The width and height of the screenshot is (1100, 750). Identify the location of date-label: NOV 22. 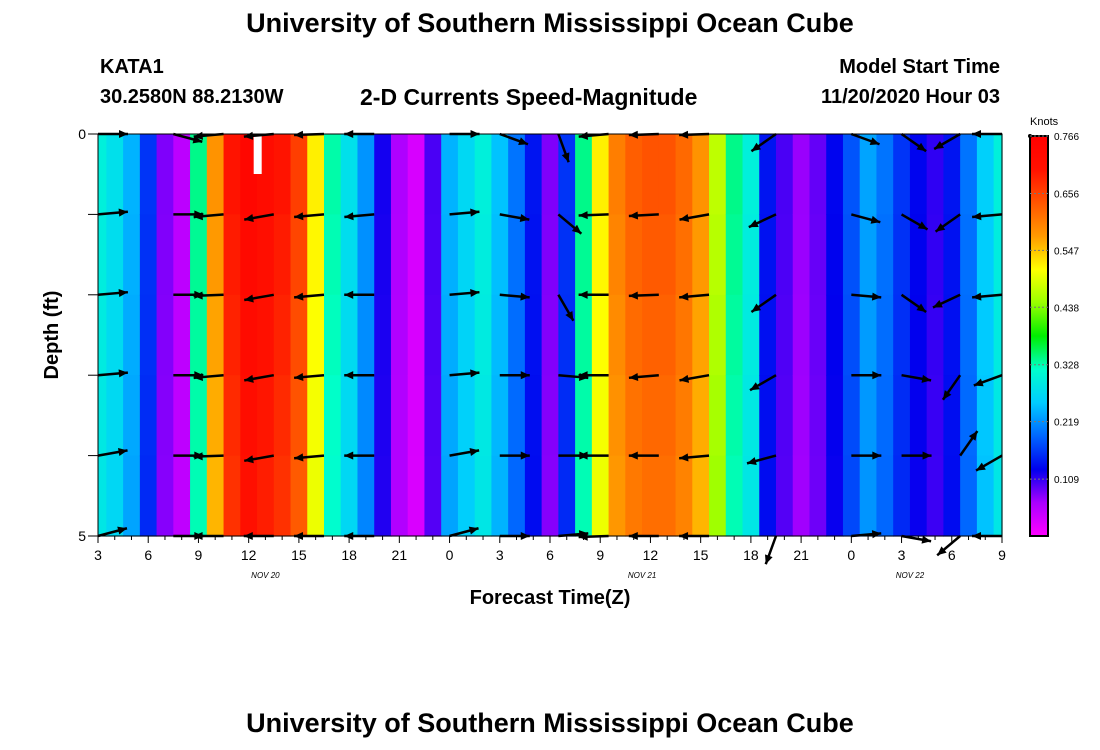
(910, 575).